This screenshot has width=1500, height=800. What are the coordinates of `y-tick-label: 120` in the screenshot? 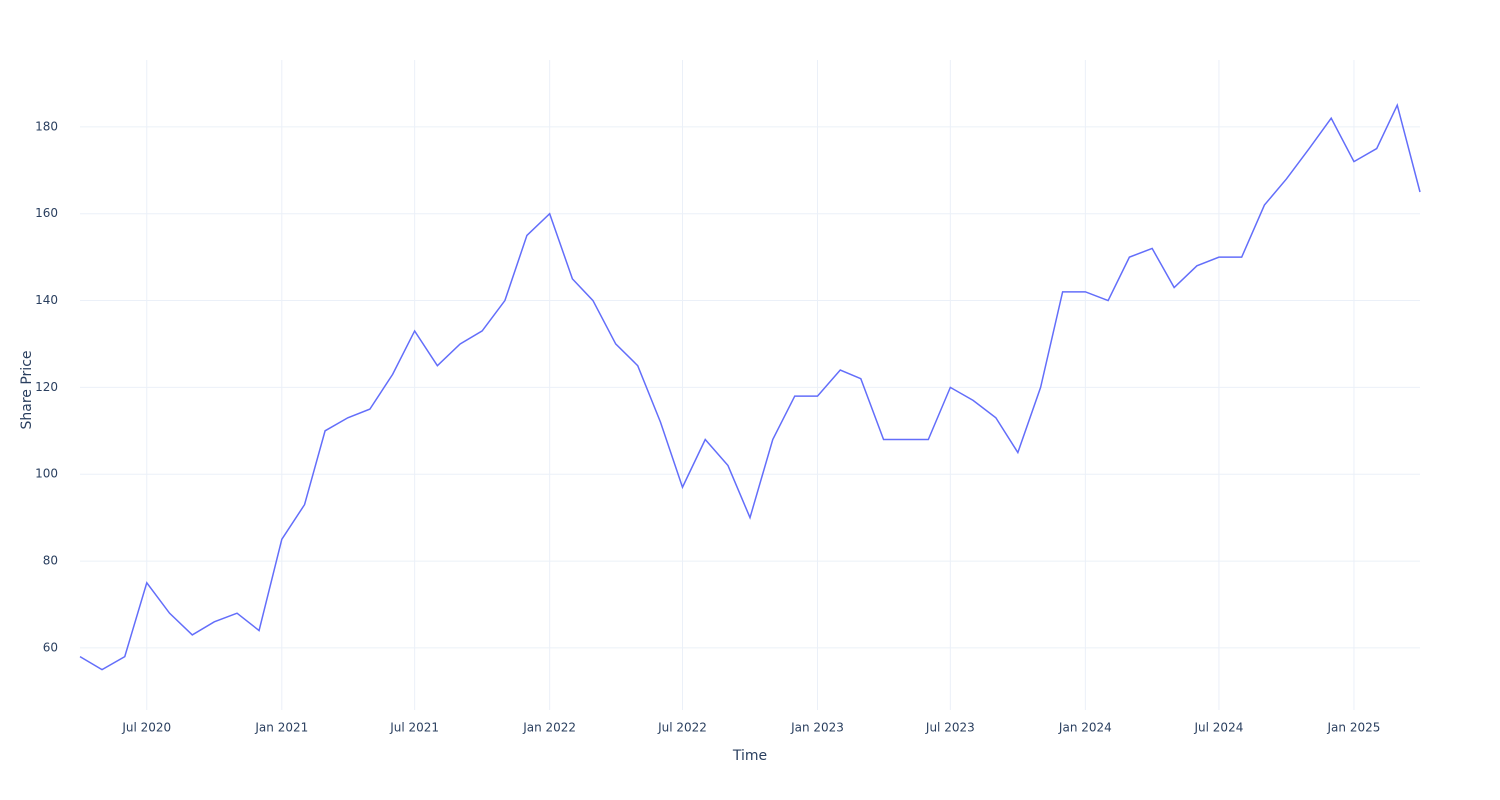 It's located at (46, 387).